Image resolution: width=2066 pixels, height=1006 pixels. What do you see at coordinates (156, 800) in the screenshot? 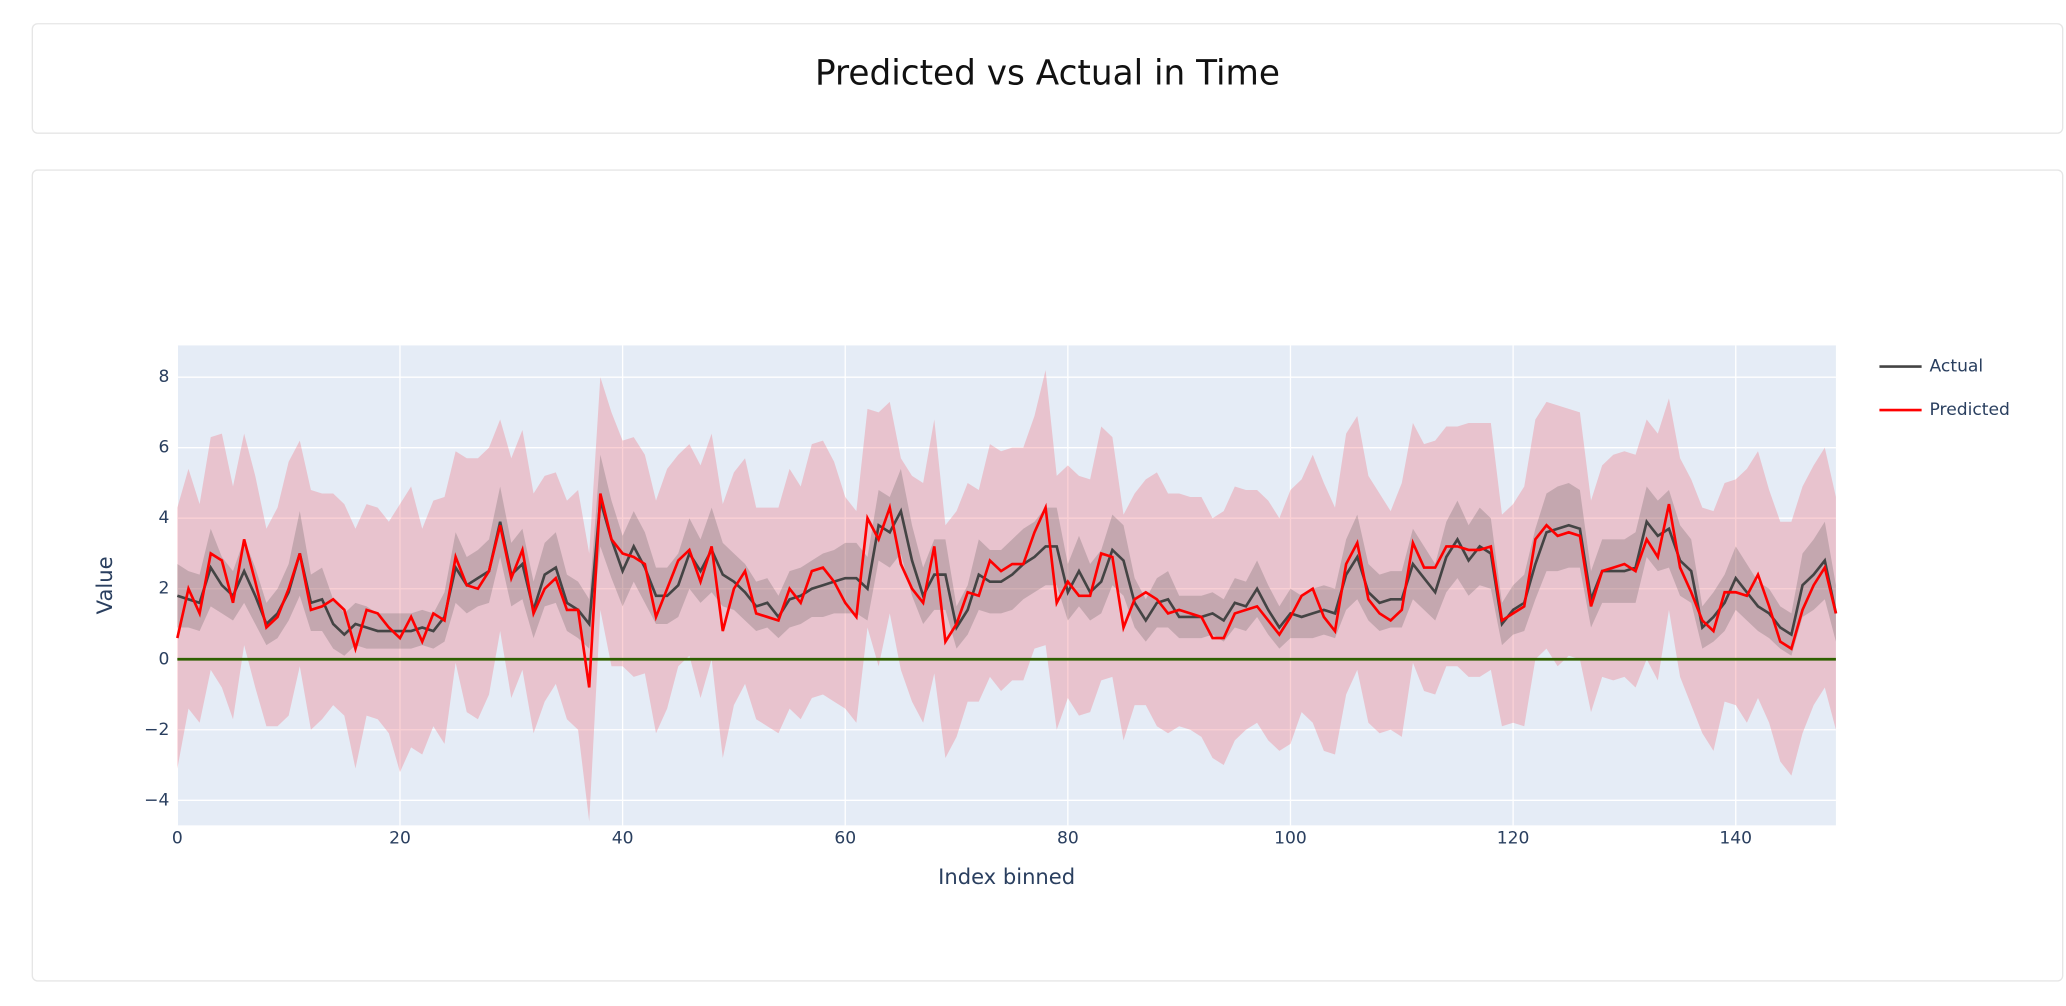
I see `y-tick-label: −4` at bounding box center [156, 800].